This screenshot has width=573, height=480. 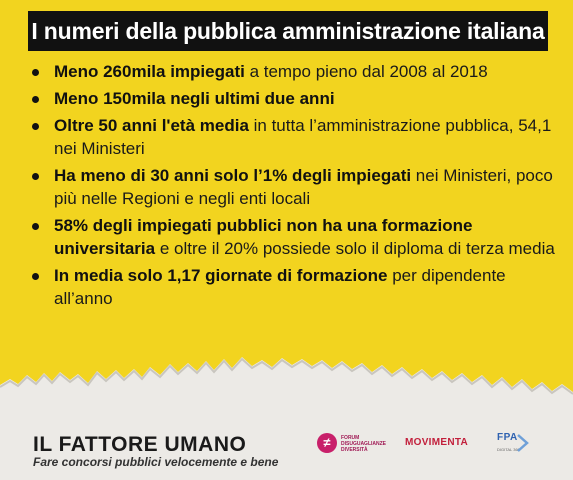 What do you see at coordinates (437, 442) in the screenshot?
I see `movimenta-logo: MOVIMENTA` at bounding box center [437, 442].